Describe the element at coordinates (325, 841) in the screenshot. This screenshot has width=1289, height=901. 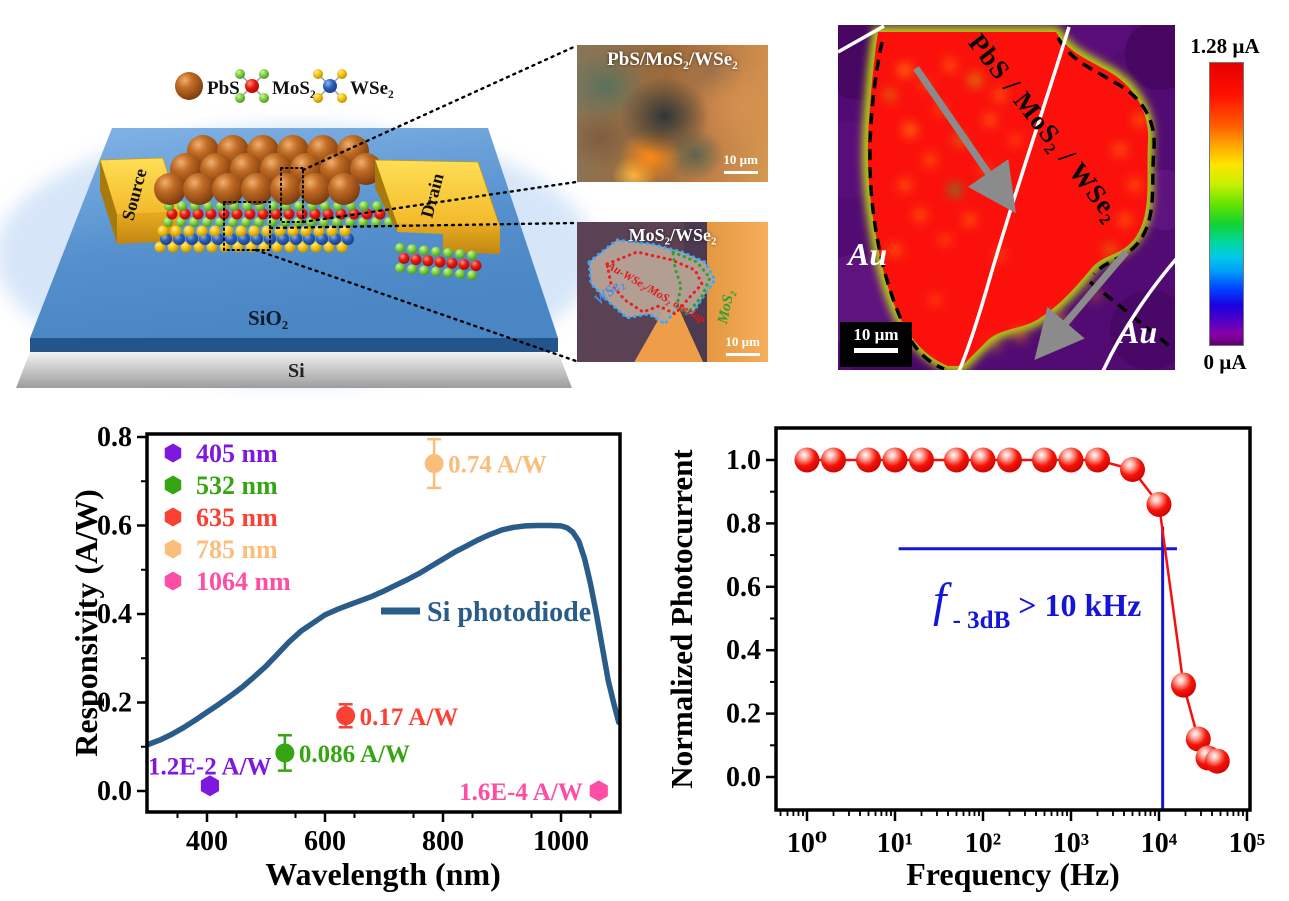
I see `svg-text: 600` at that location.